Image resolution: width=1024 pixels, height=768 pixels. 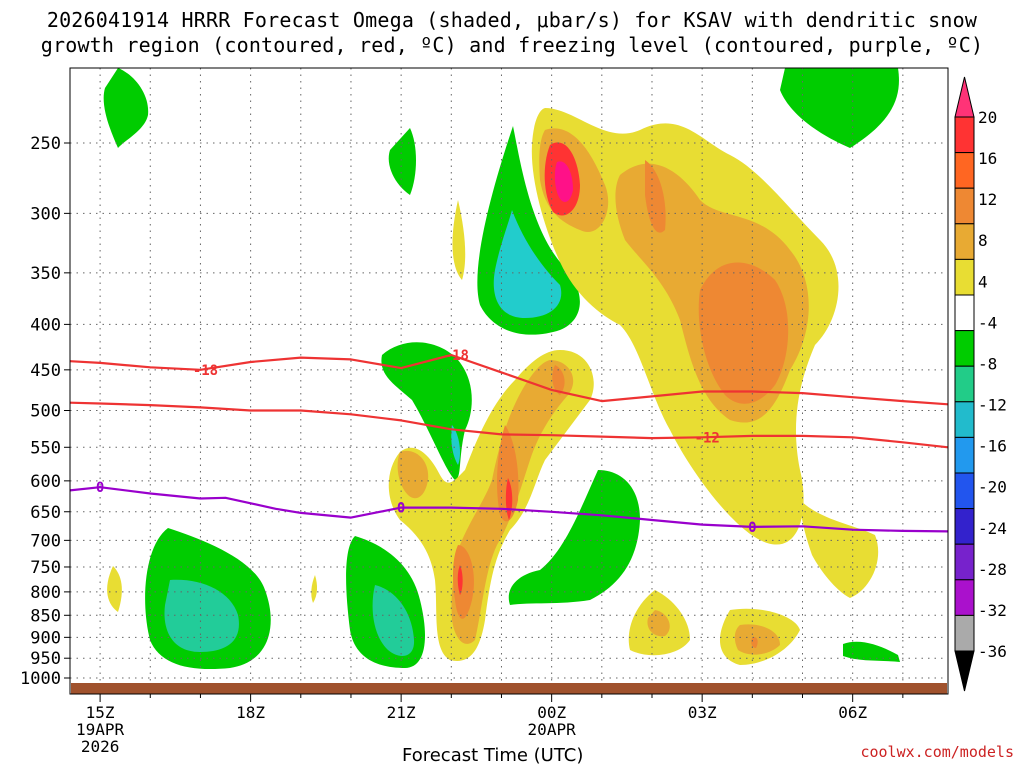 I want to click on colorbar-bottom-arrow, so click(x=964, y=671).